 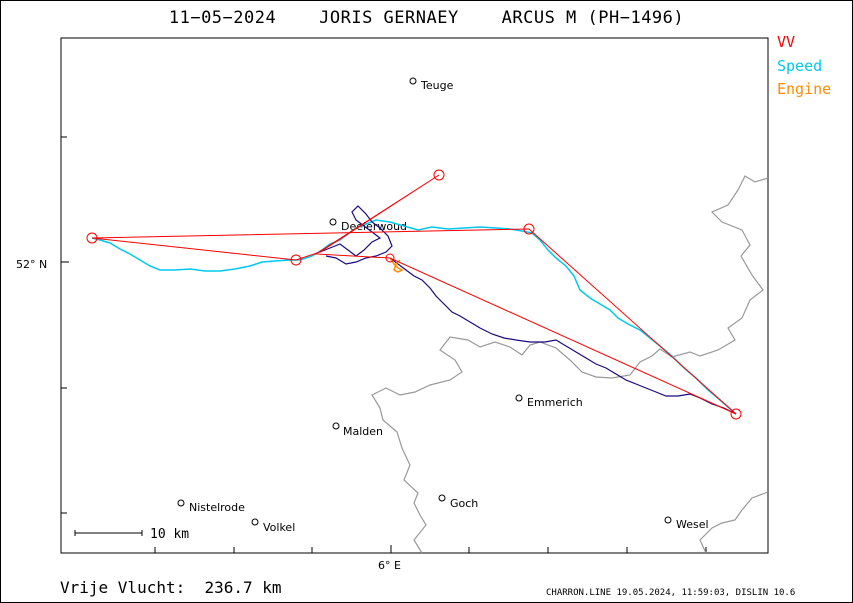 I want to click on legend-engine: Engine, so click(x=804, y=89).